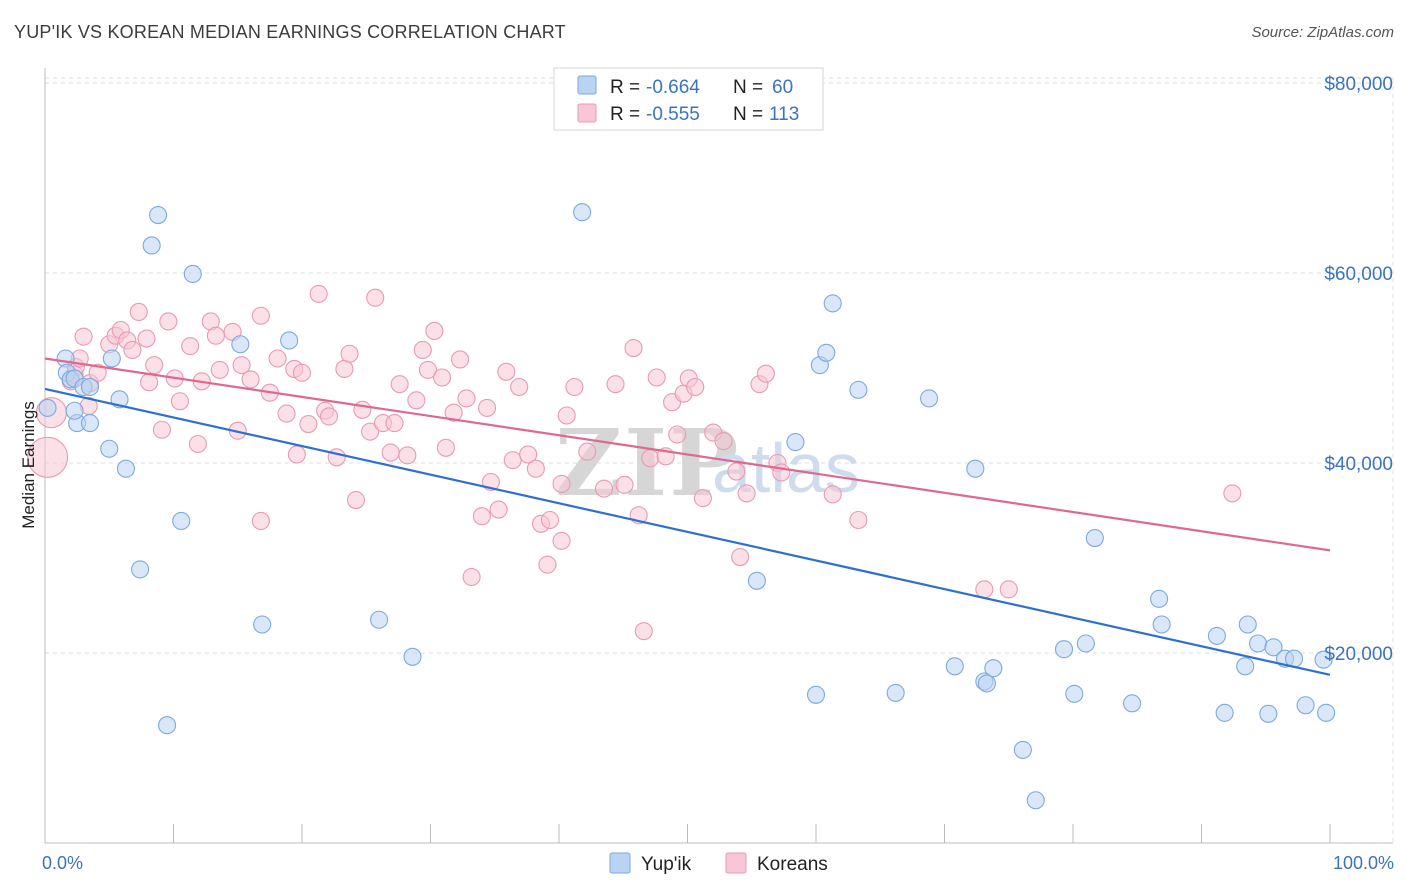 This screenshot has height=892, width=1406. I want to click on legend-swatch-yupik, so click(587, 85).